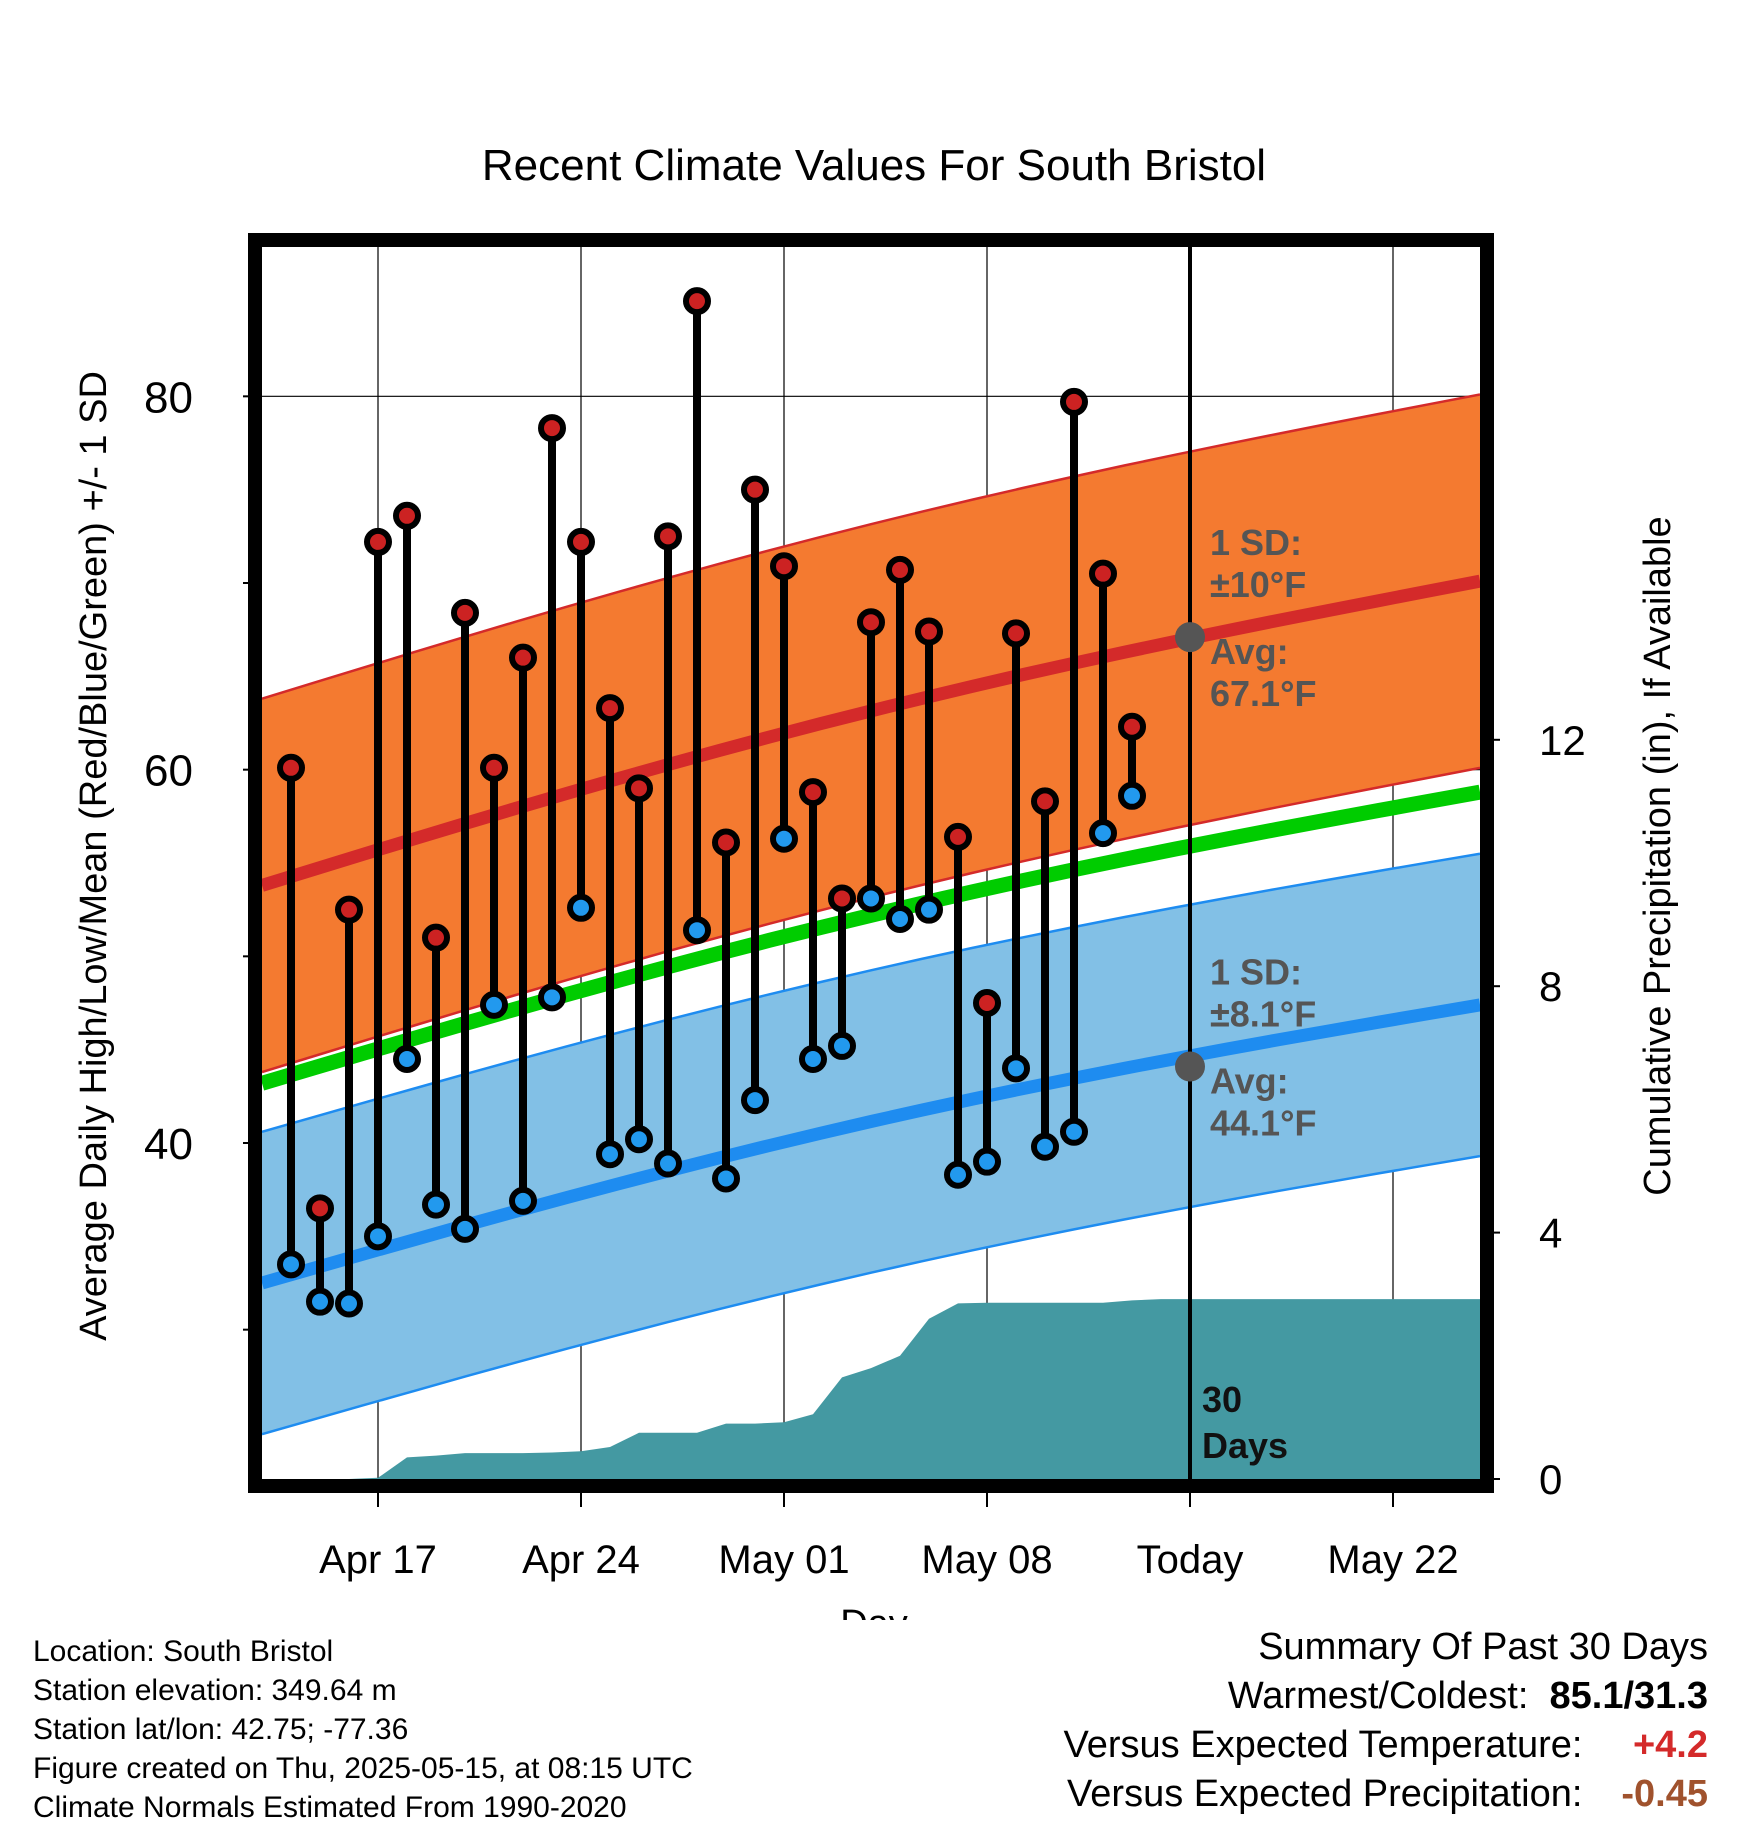 This screenshot has width=1748, height=1828. I want to click on info-elevation: Station elevation: 349.64 m, so click(215, 1690).